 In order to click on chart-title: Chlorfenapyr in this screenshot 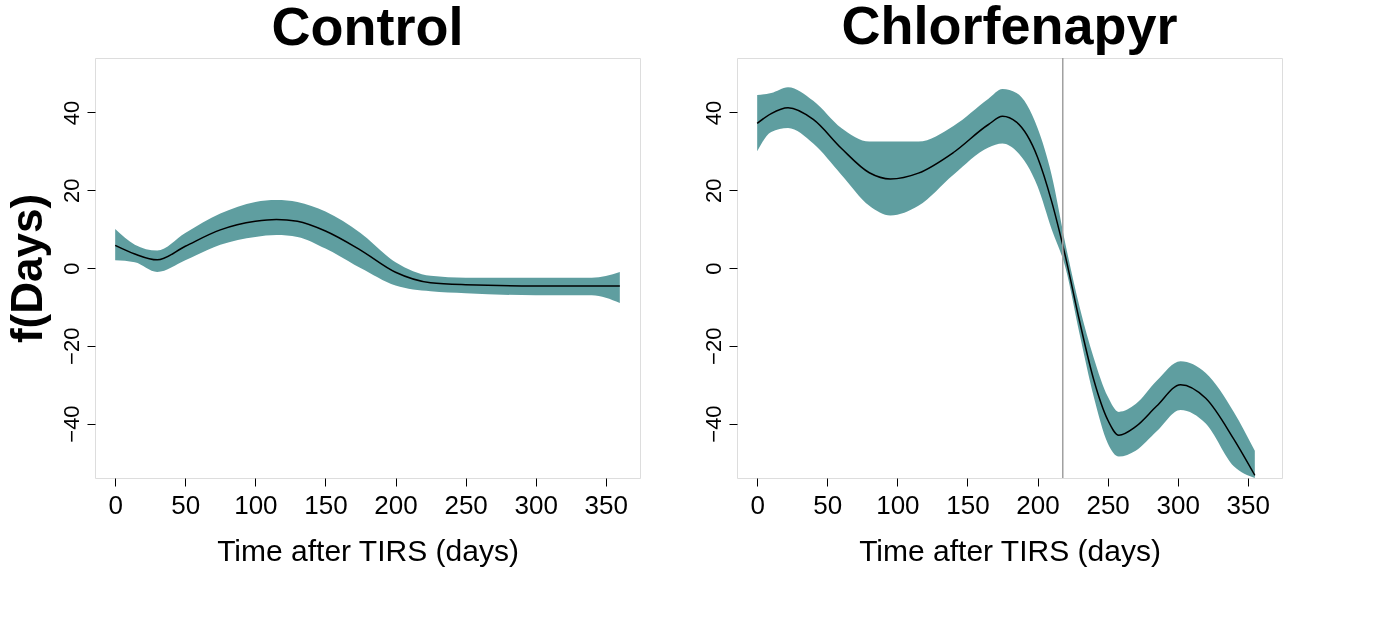, I will do `click(1009, 28)`.